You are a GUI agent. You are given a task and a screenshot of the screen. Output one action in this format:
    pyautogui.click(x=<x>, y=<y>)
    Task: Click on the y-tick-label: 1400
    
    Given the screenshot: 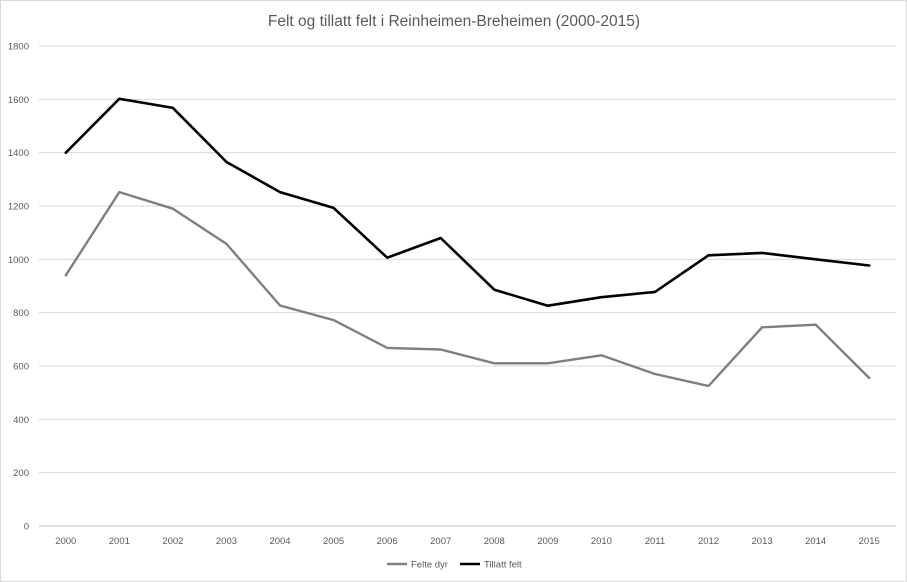 What is the action you would take?
    pyautogui.click(x=18, y=153)
    